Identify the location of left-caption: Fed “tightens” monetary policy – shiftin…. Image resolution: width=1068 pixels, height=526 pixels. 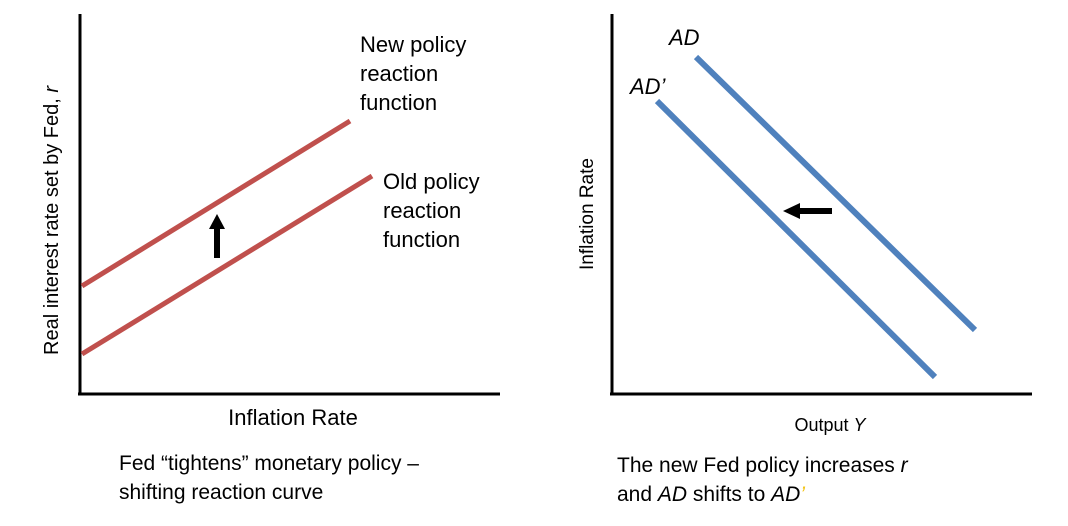
(272, 478).